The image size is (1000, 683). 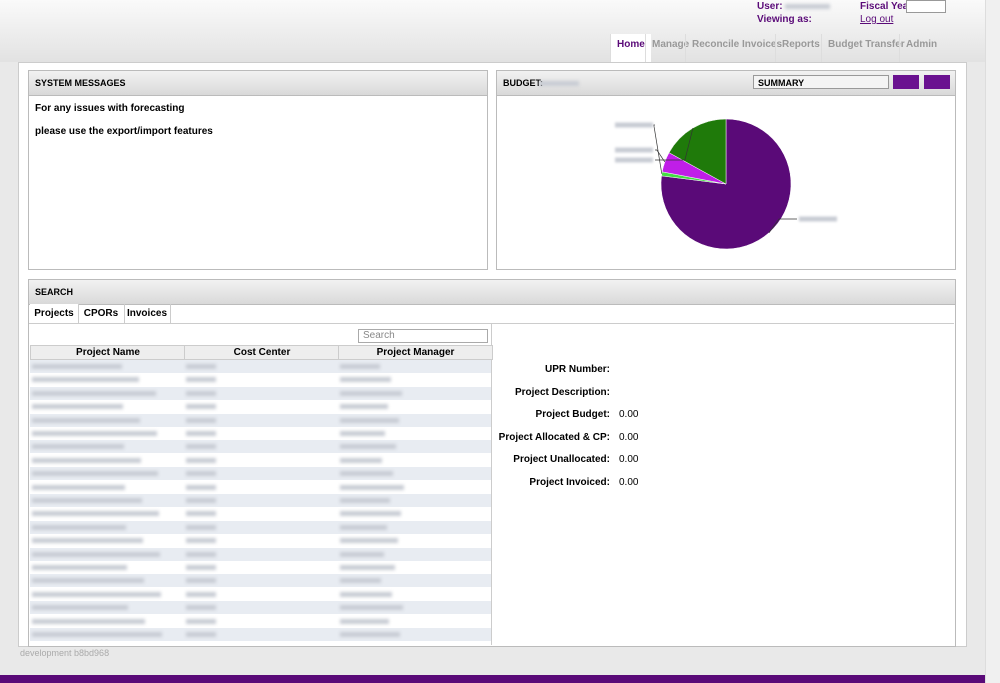 I want to click on budget-panel: BUDGET: SUMMARY, so click(x=726, y=170).